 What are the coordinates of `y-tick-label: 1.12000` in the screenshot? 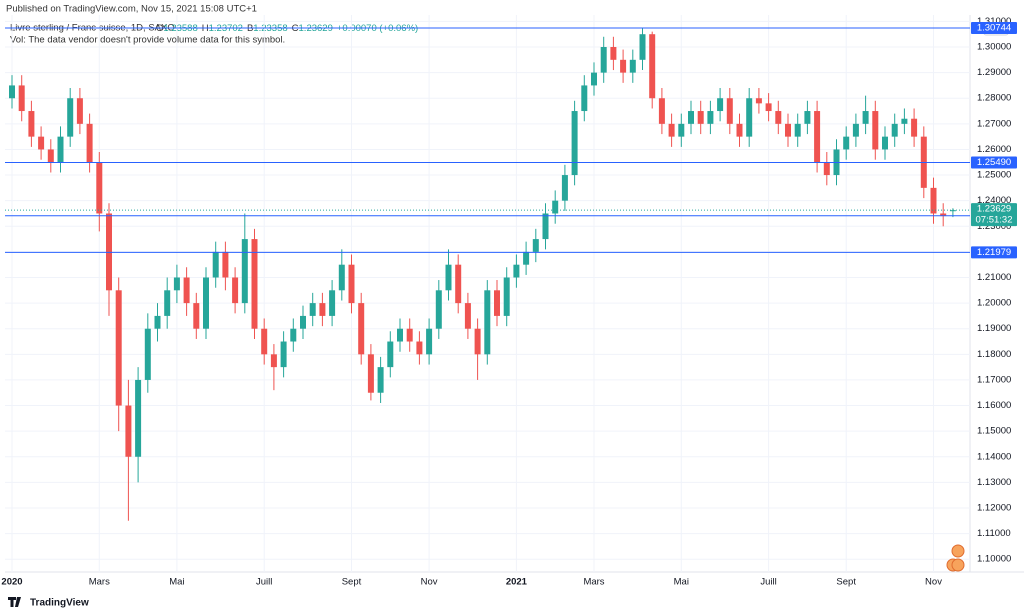 It's located at (994, 507).